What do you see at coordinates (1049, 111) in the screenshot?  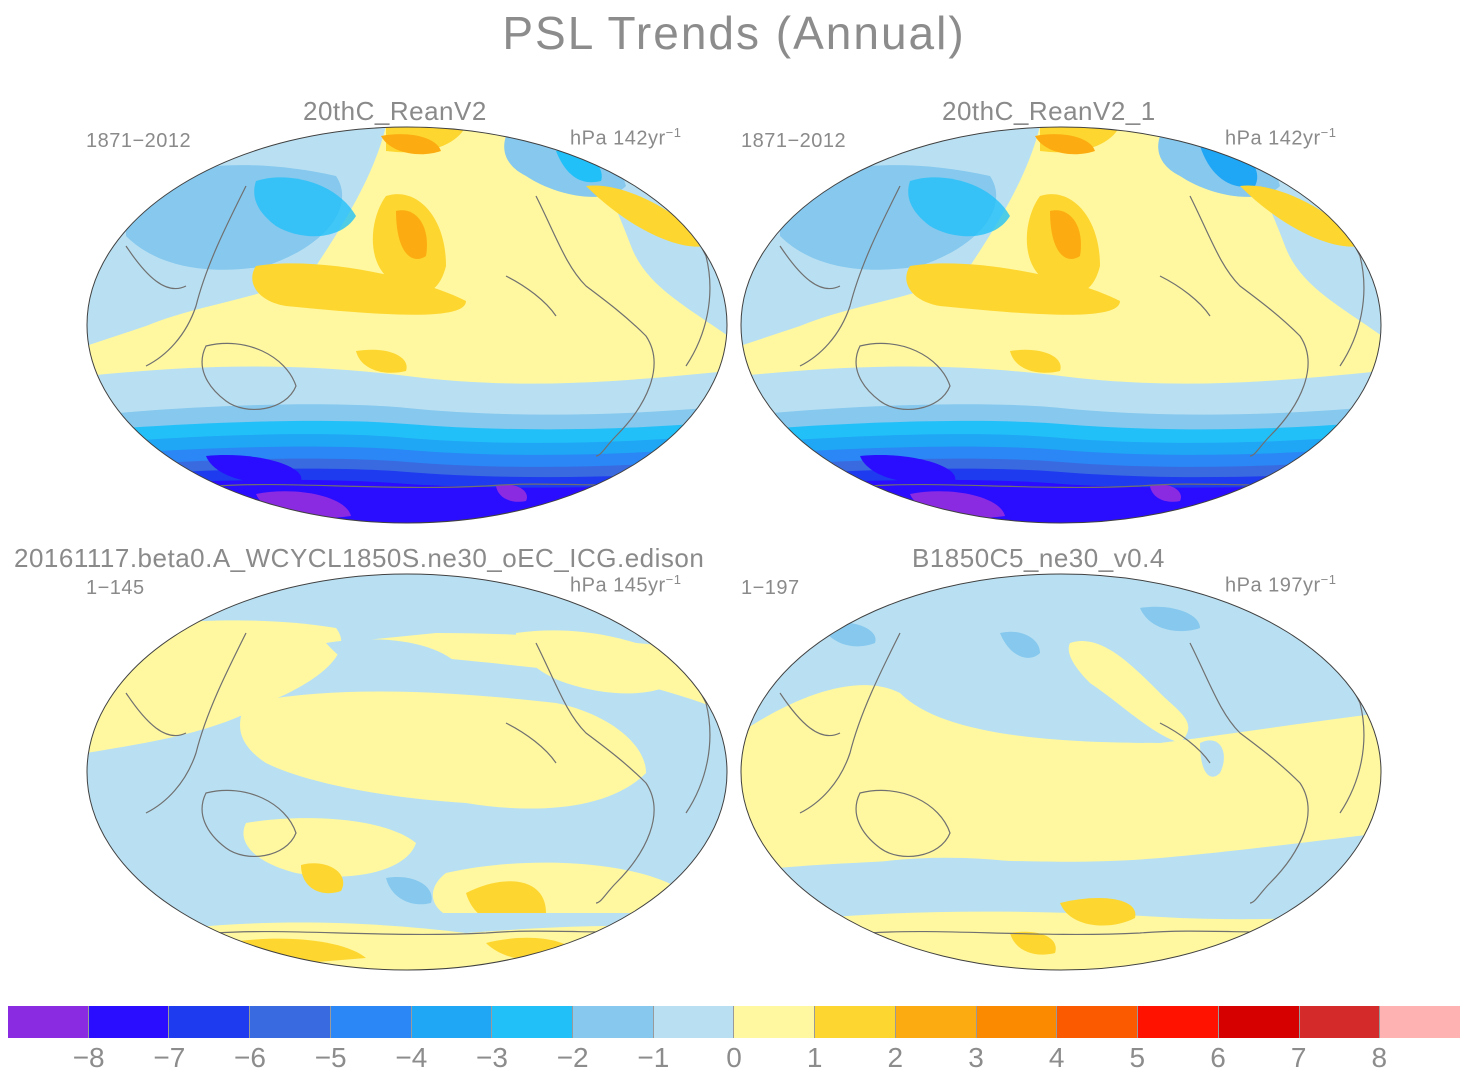 I see `panel-title-reanv2-1: 20thC_ReanV2_1` at bounding box center [1049, 111].